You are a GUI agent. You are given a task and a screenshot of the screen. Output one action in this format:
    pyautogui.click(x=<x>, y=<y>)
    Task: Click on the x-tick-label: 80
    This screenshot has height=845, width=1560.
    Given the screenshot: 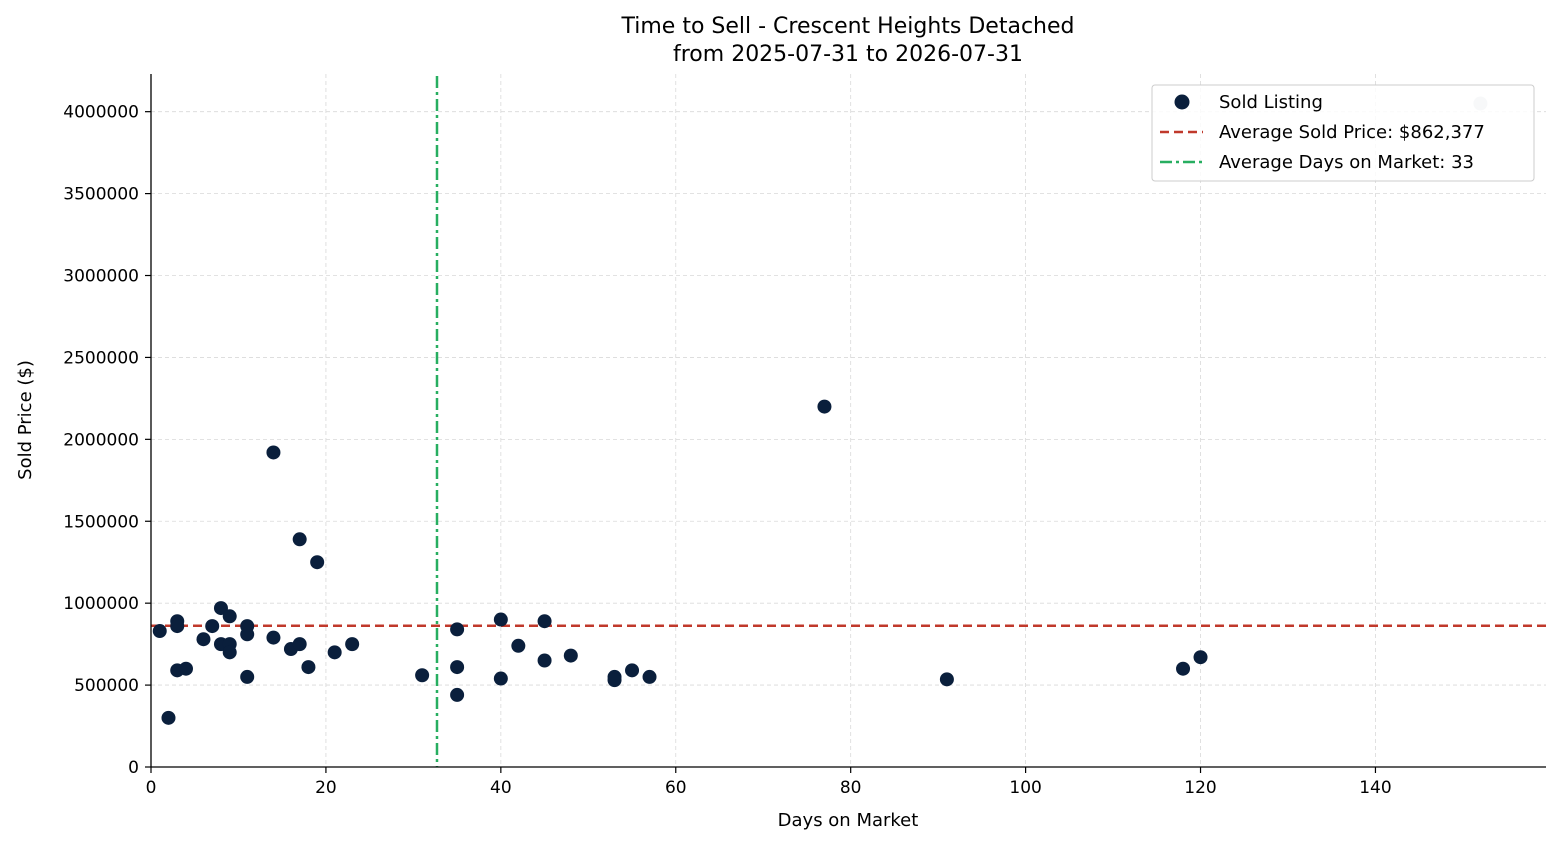 What is the action you would take?
    pyautogui.click(x=851, y=788)
    